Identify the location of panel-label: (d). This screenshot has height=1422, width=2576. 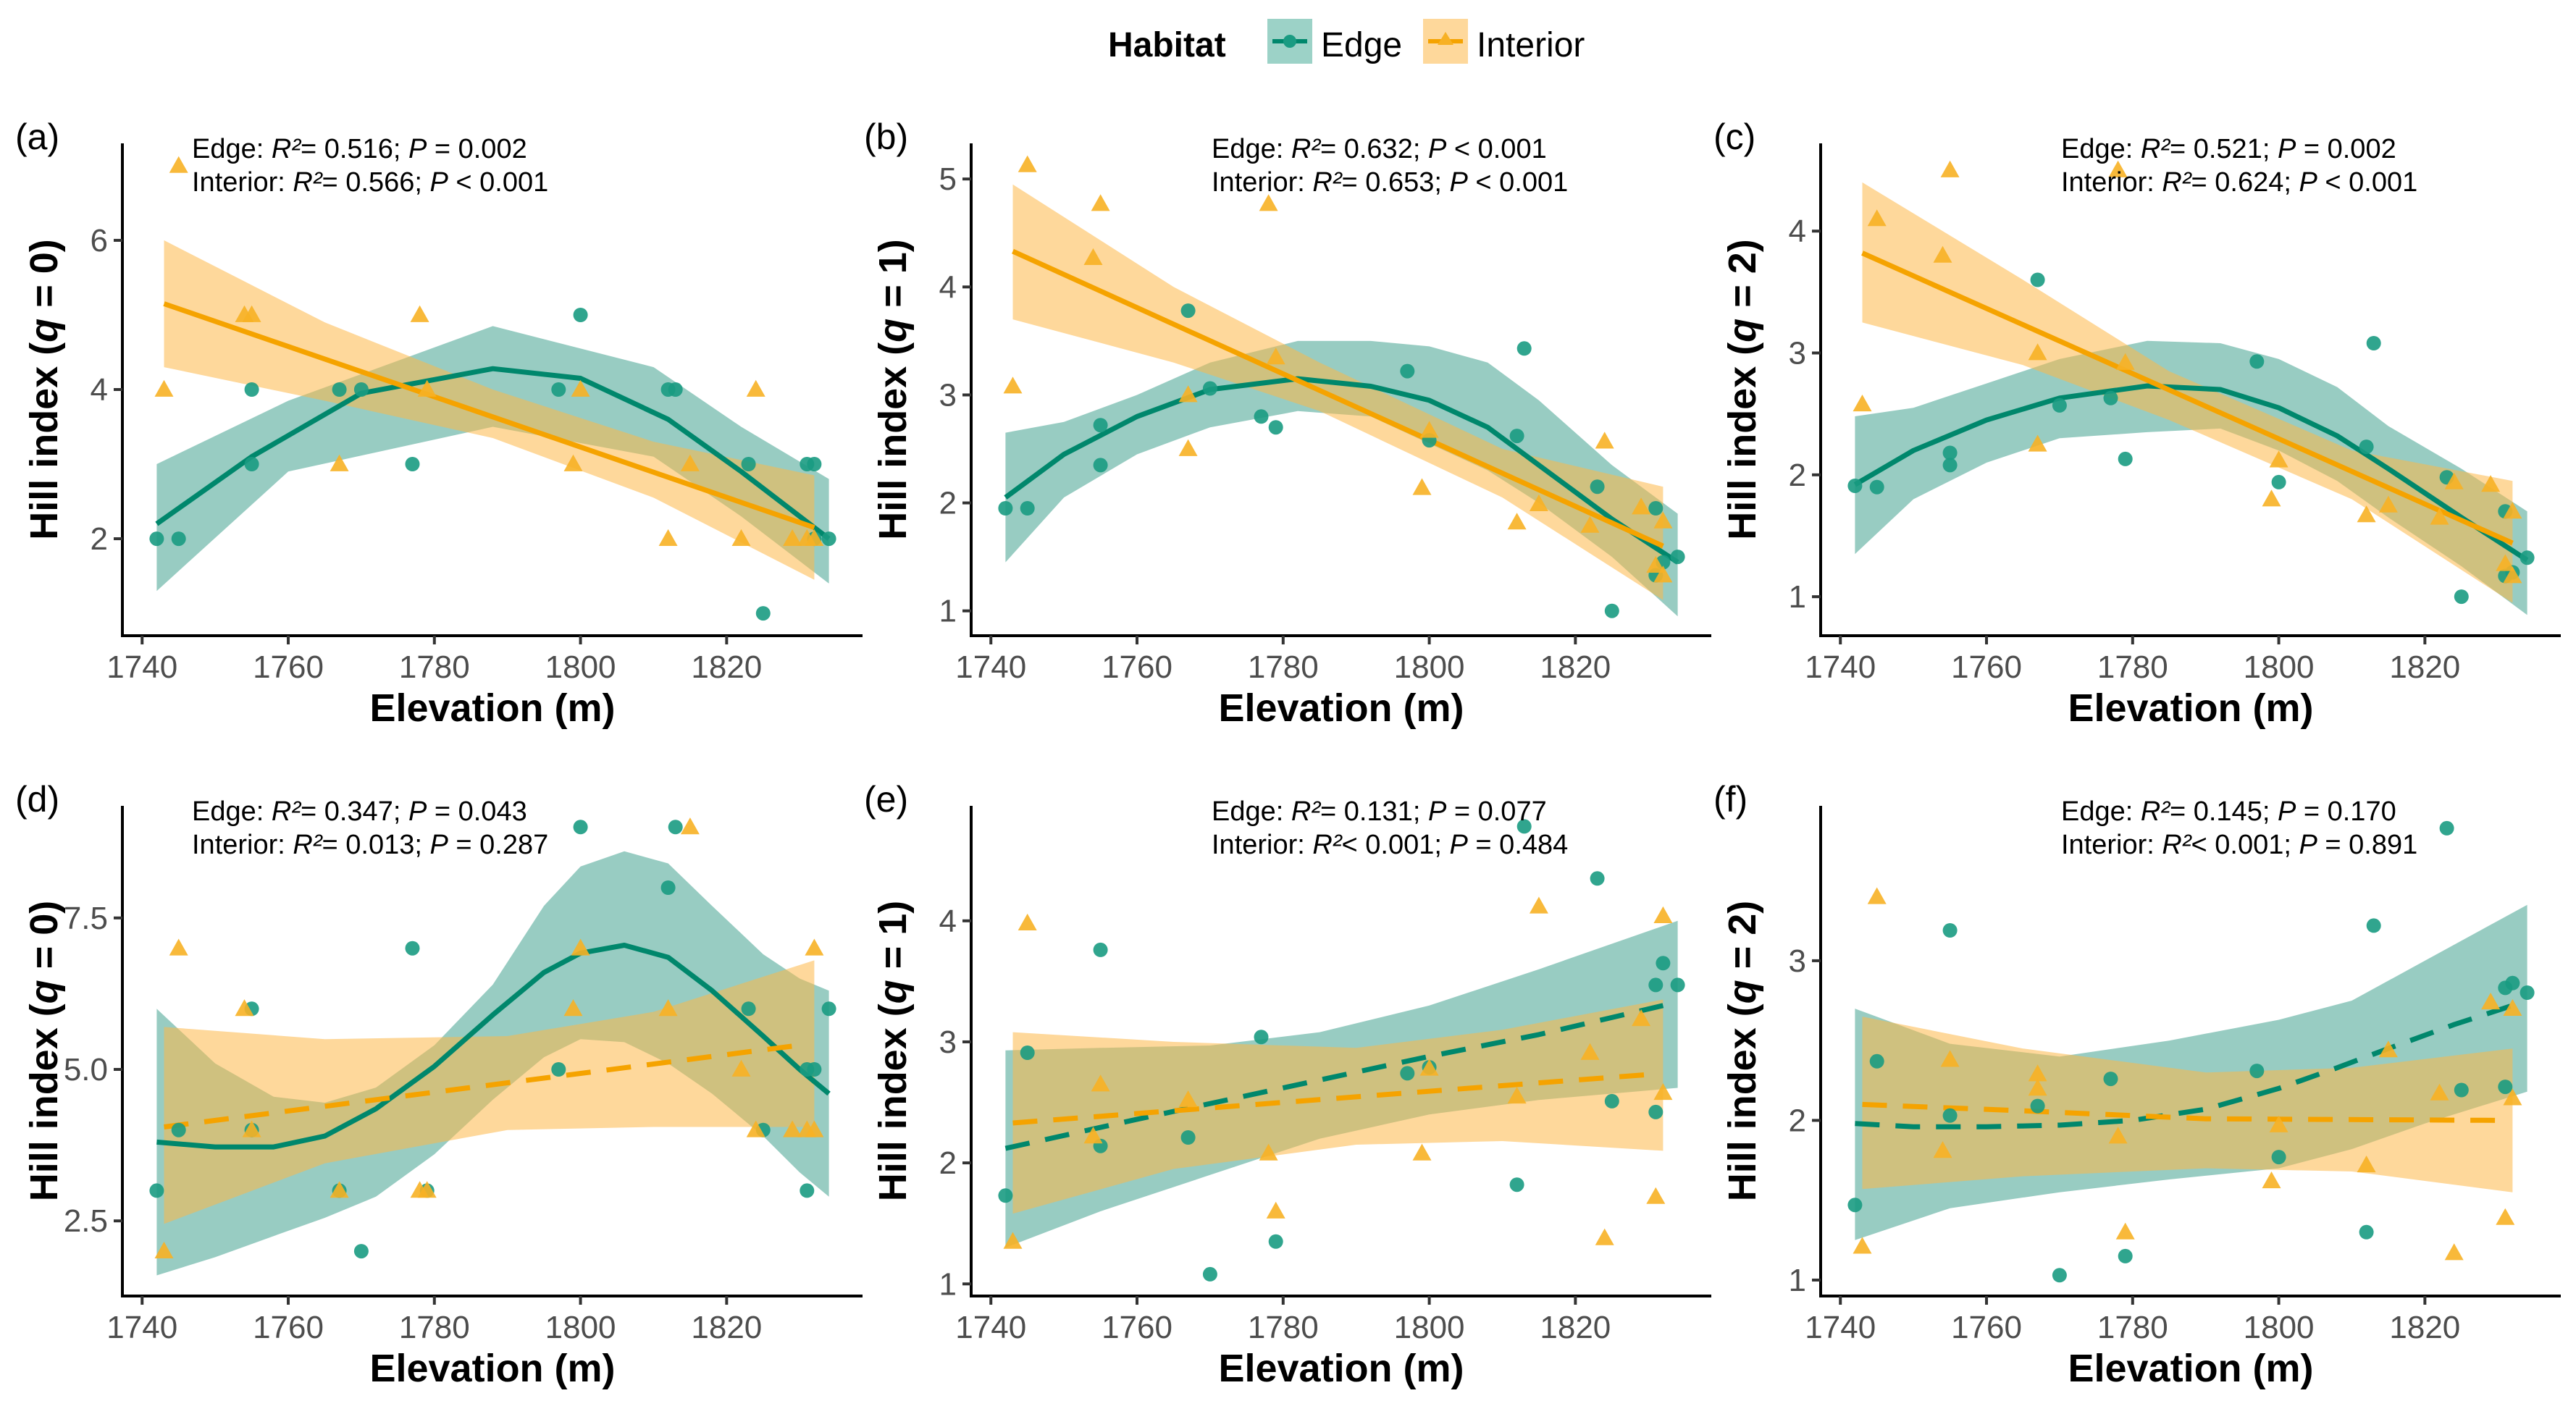
(37, 800).